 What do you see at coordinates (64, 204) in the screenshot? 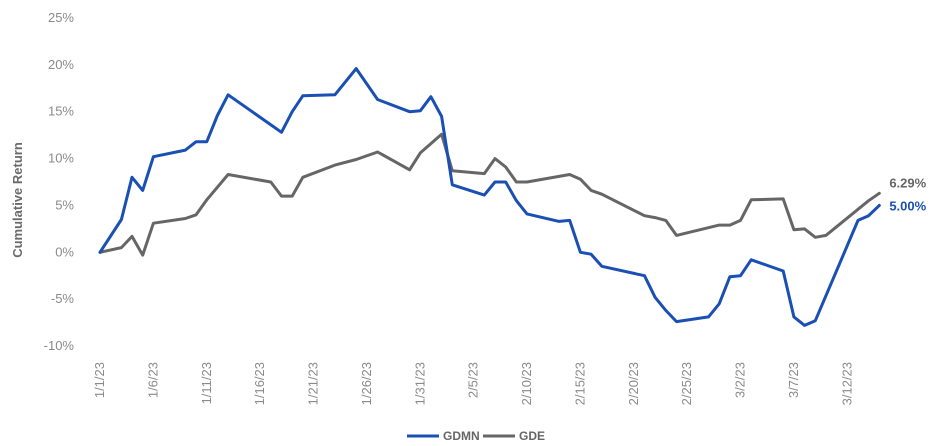
I see `y-tick-label: 5%` at bounding box center [64, 204].